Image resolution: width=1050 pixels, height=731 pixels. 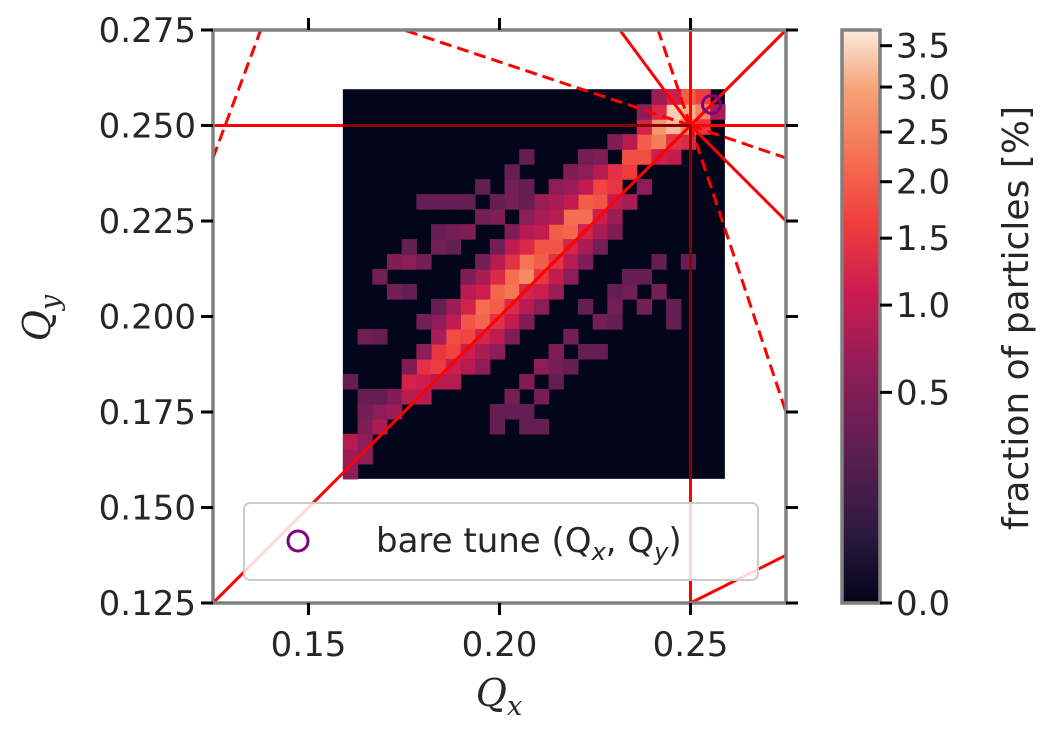 I want to click on resonance-line-dashed, so click(x=238, y=94).